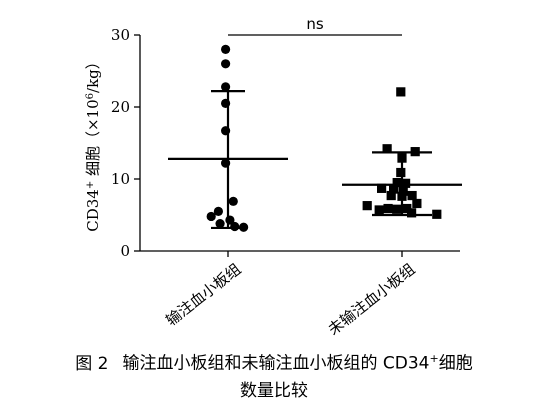  I want to click on figure-caption-line2: 数量比较, so click(274, 391).